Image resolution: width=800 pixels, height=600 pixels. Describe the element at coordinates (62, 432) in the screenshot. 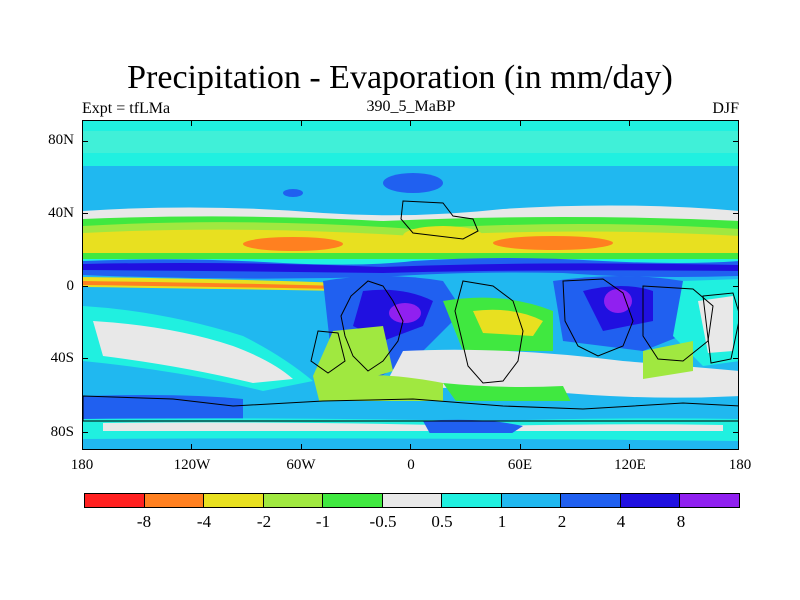

I see `lat-label-80s: 80S` at that location.